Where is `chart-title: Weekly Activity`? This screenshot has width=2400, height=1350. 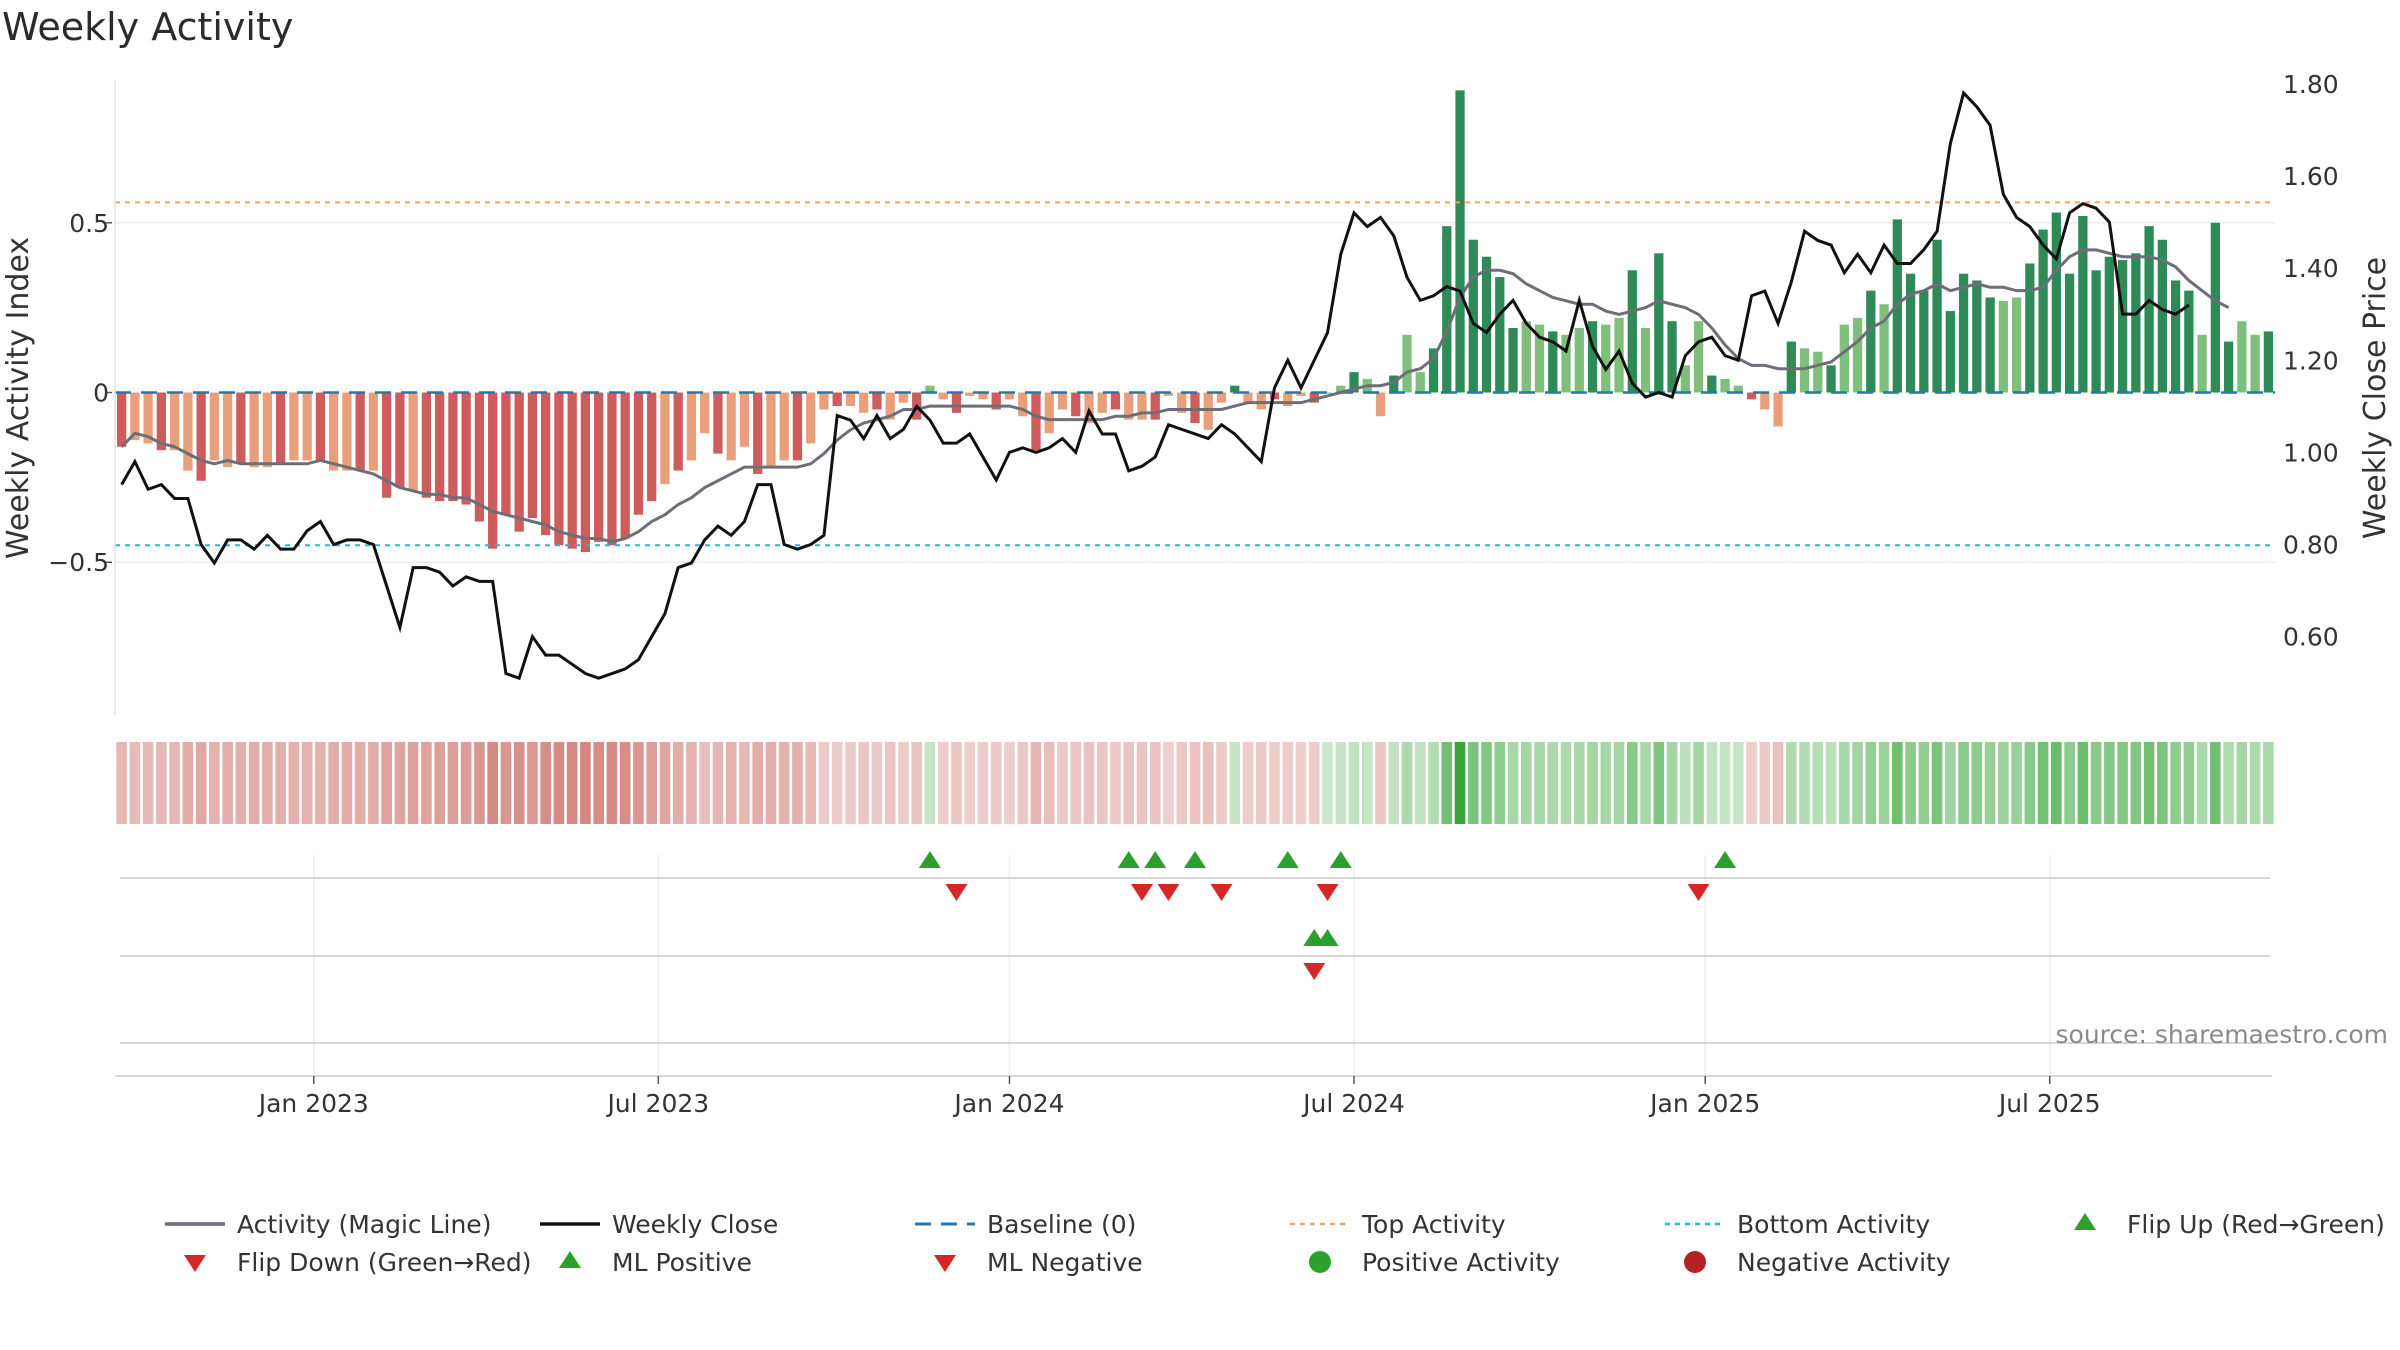 chart-title: Weekly Activity is located at coordinates (147, 27).